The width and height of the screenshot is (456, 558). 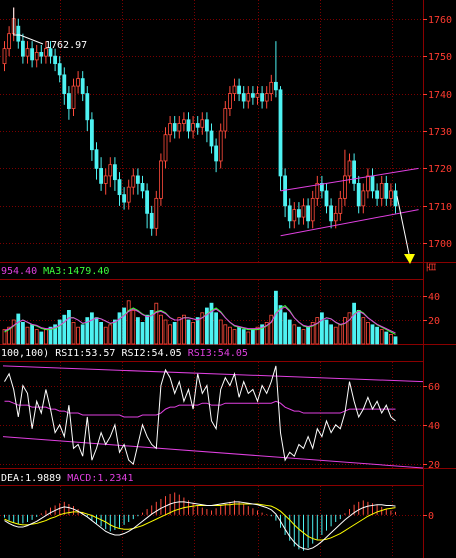 I want to click on macd-panel: DEA:1.9889 MACD:1.2341 0, so click(x=217, y=512).